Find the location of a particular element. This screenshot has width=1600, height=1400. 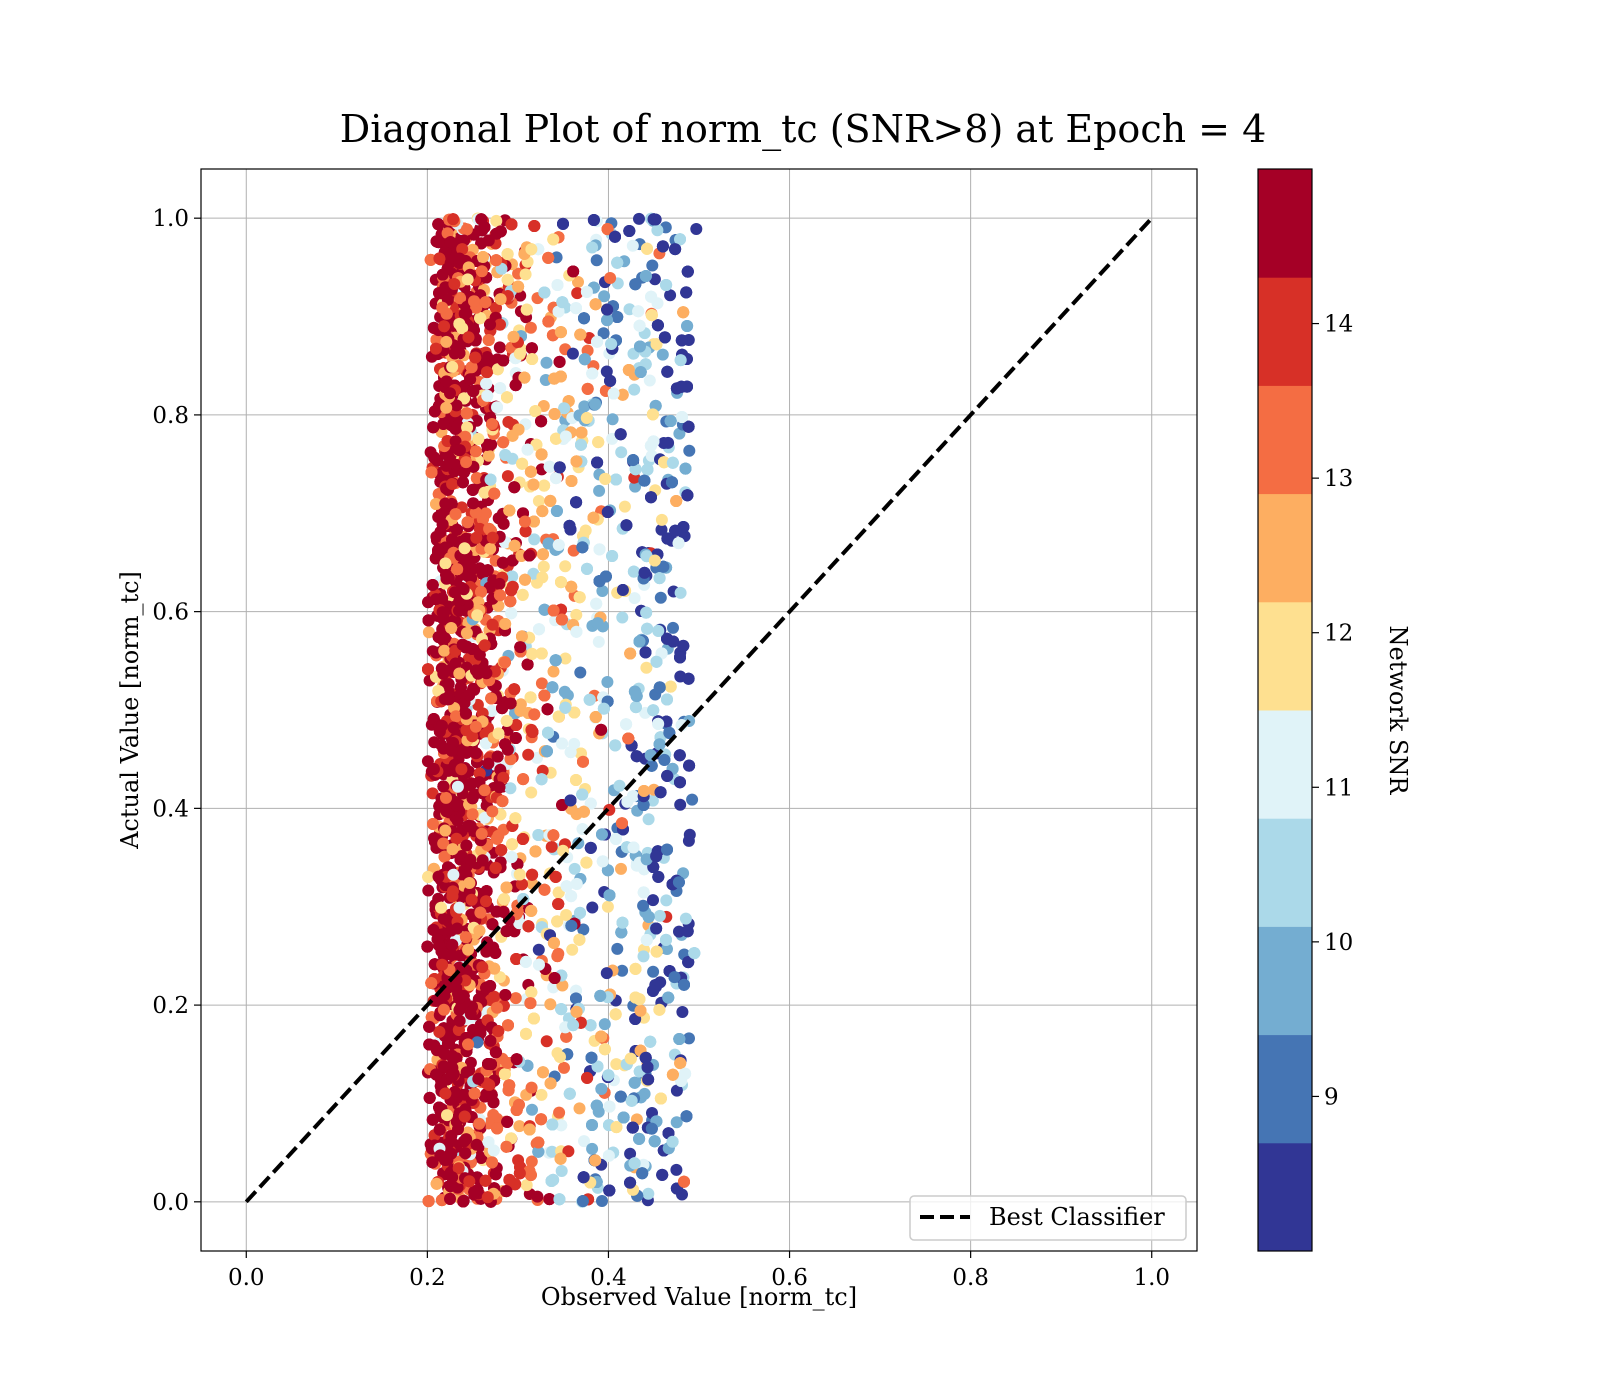

scatter-points is located at coordinates (562, 710).